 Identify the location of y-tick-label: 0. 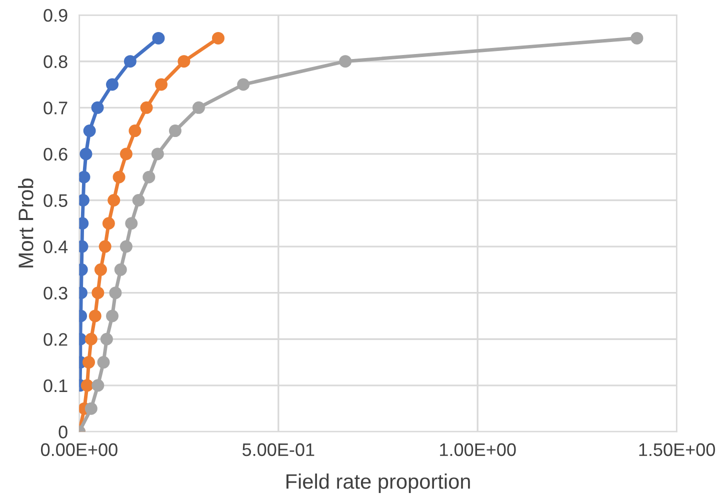
(63, 432).